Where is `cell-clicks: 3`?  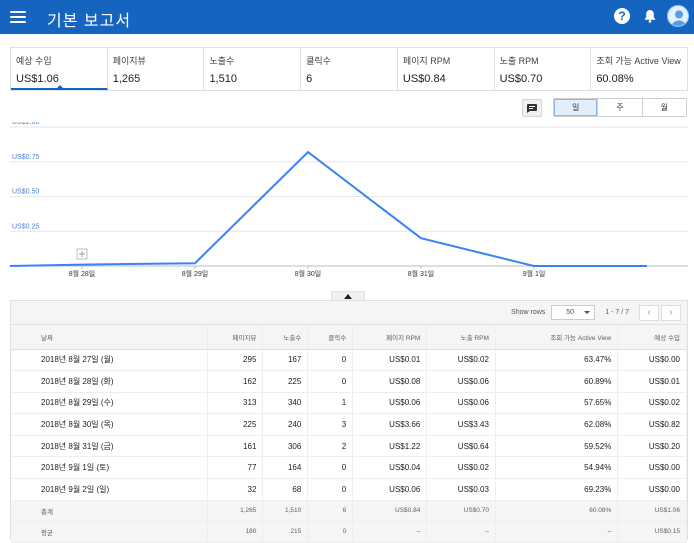 cell-clicks: 3 is located at coordinates (330, 425).